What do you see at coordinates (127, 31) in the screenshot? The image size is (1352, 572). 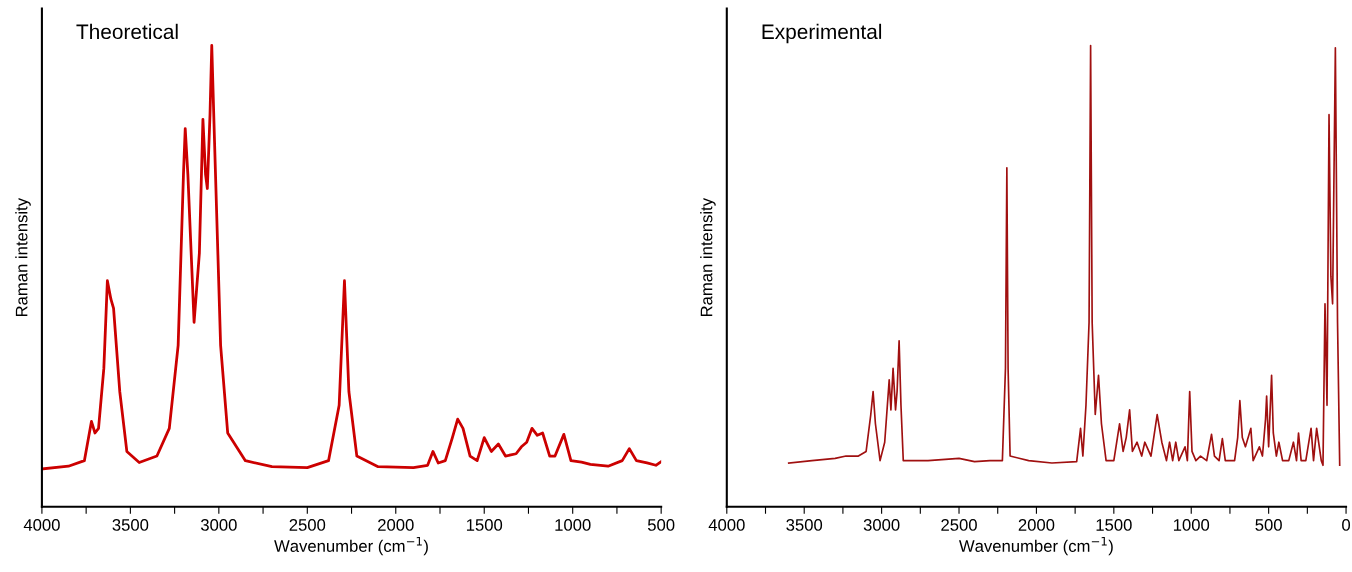 I see `chart-title: Theoretical` at bounding box center [127, 31].